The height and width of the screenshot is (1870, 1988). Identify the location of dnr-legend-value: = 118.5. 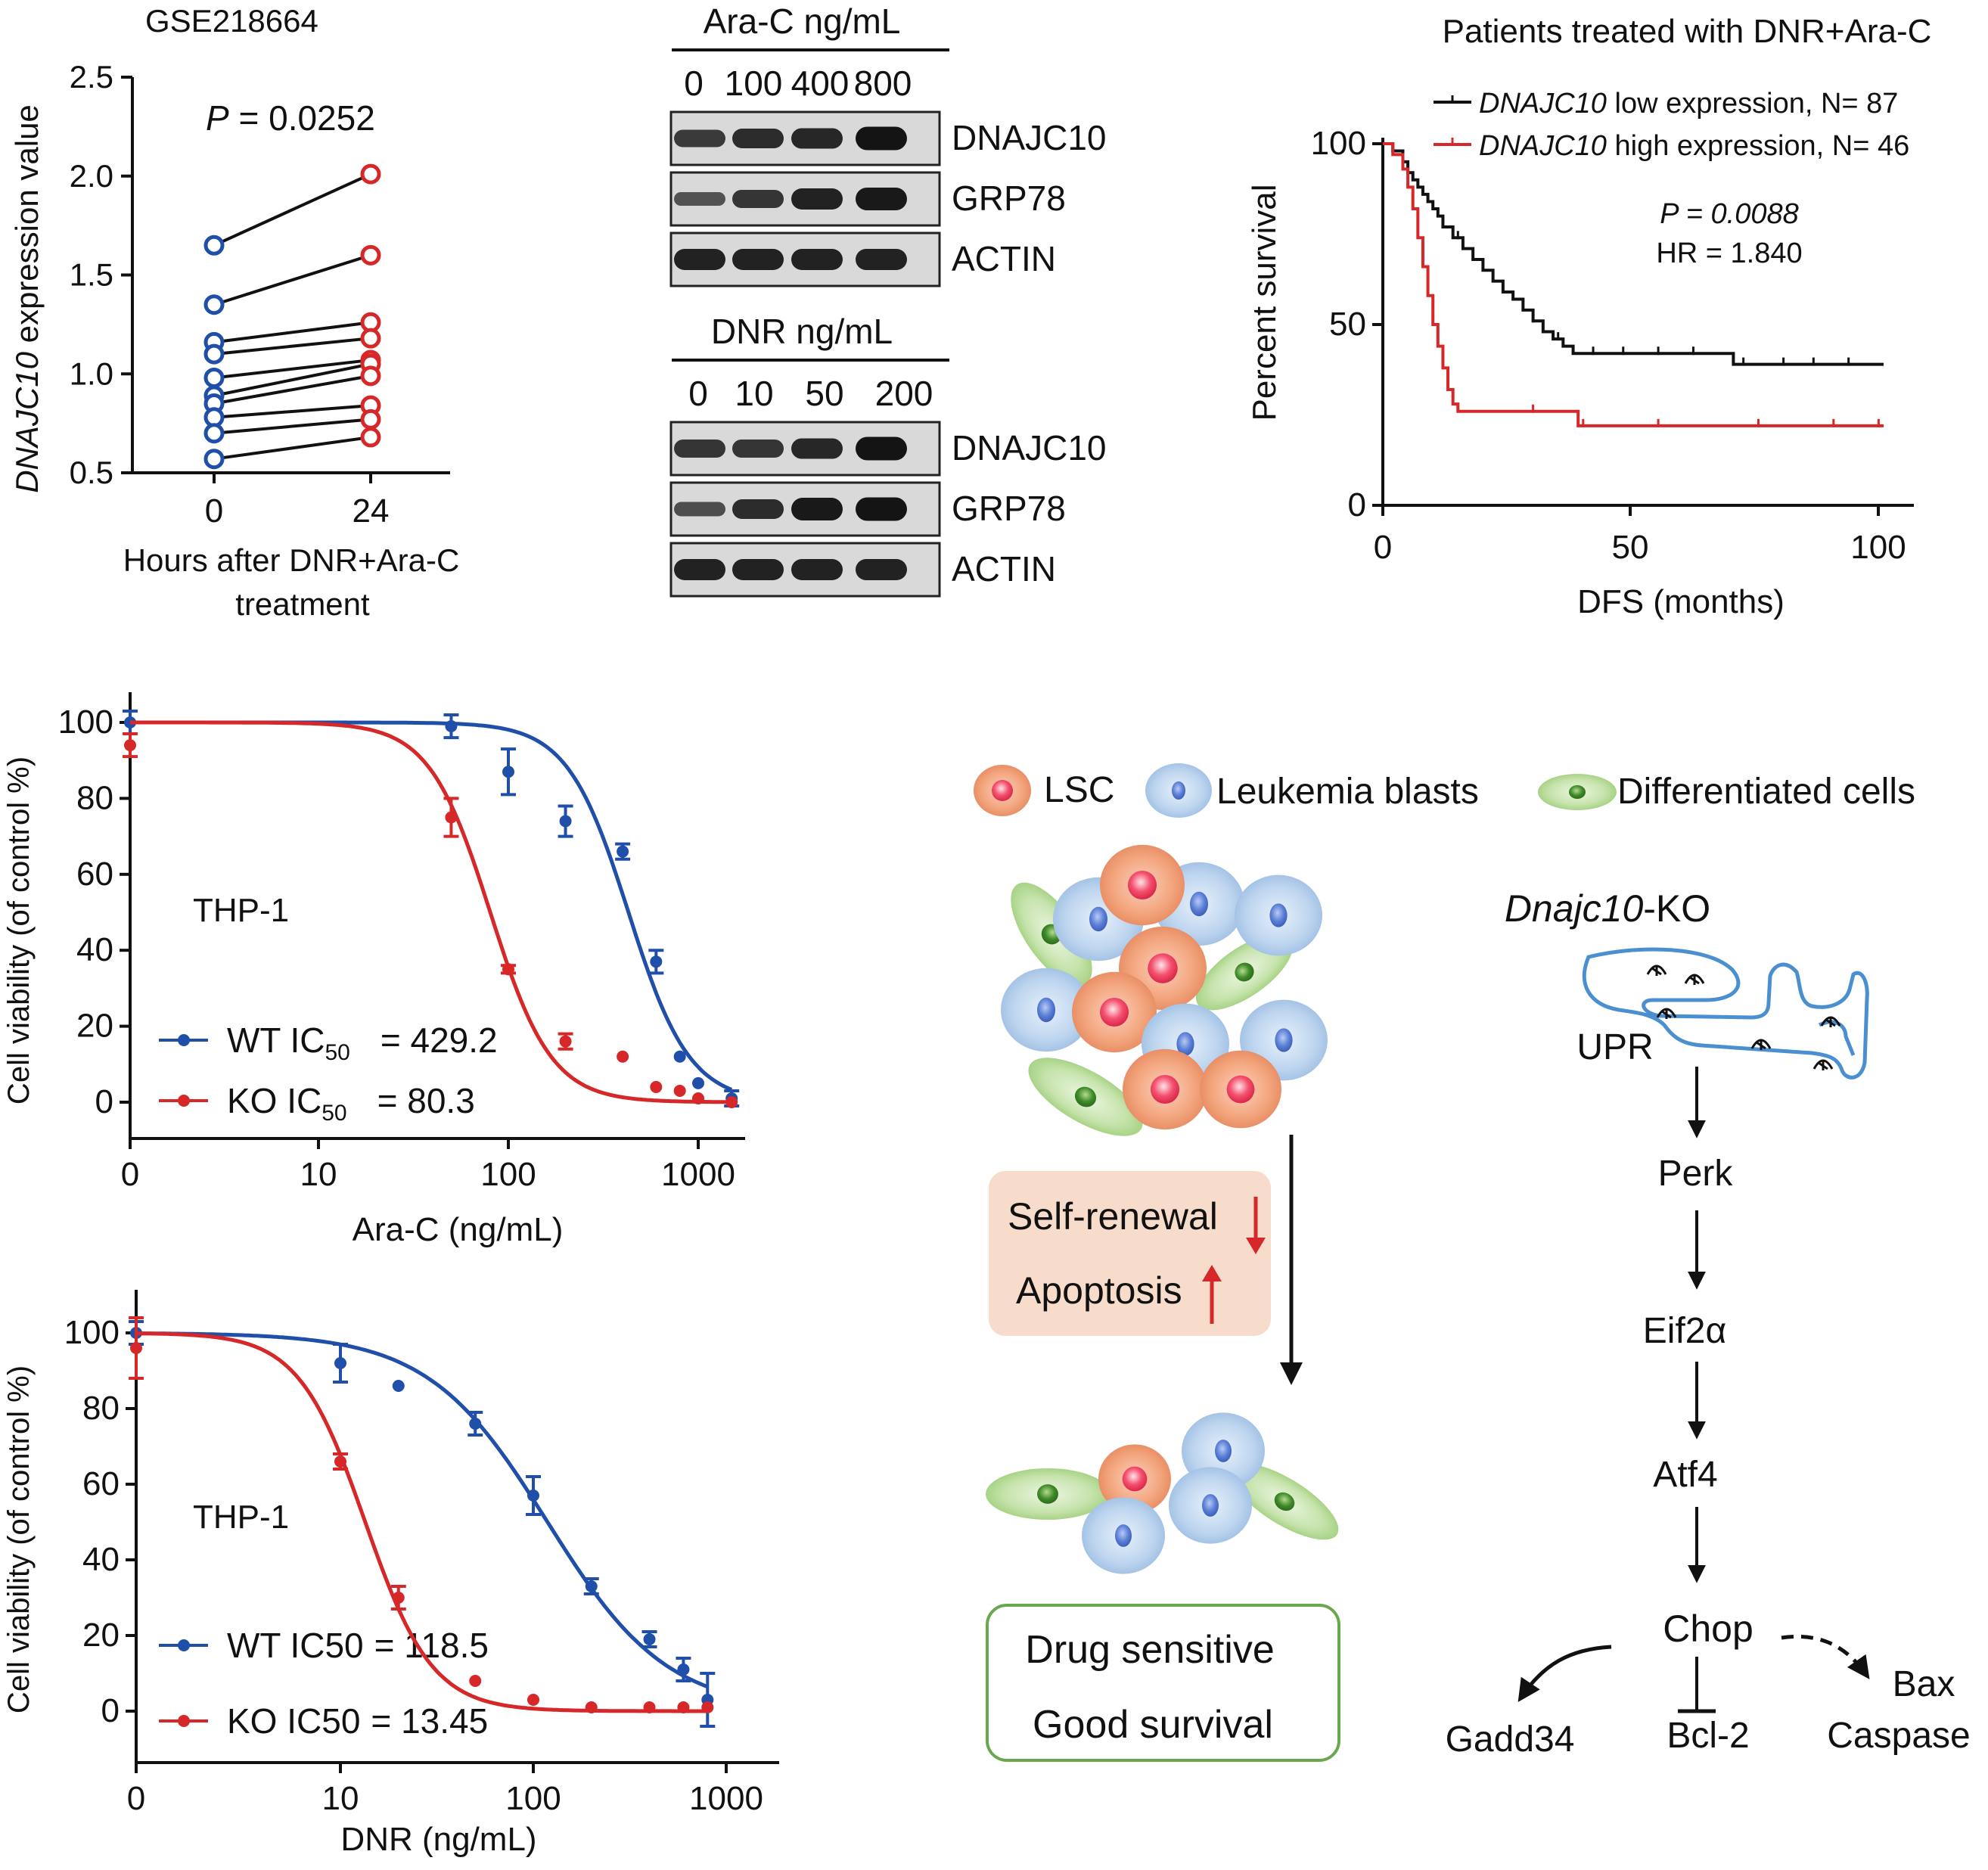
(432, 1646).